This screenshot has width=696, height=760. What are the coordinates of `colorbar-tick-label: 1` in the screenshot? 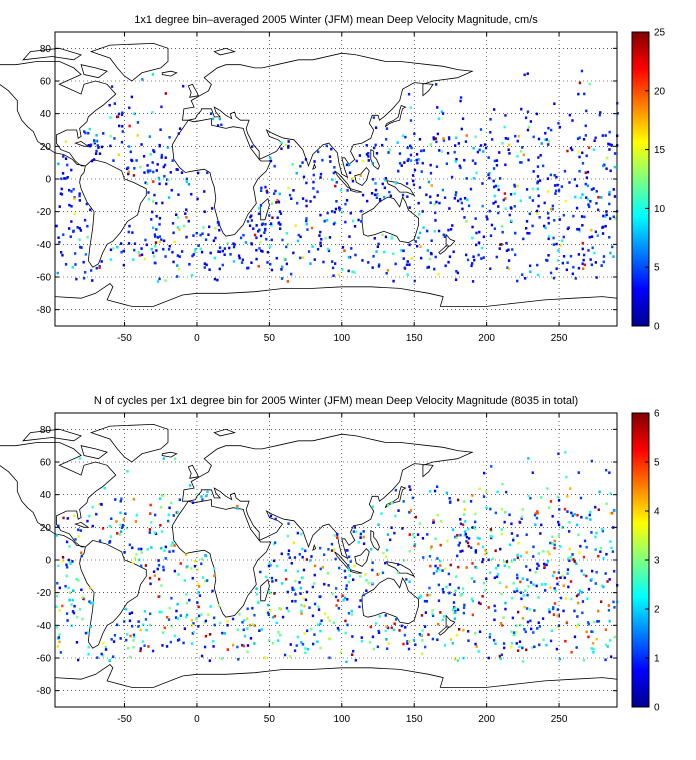 It's located at (657, 659).